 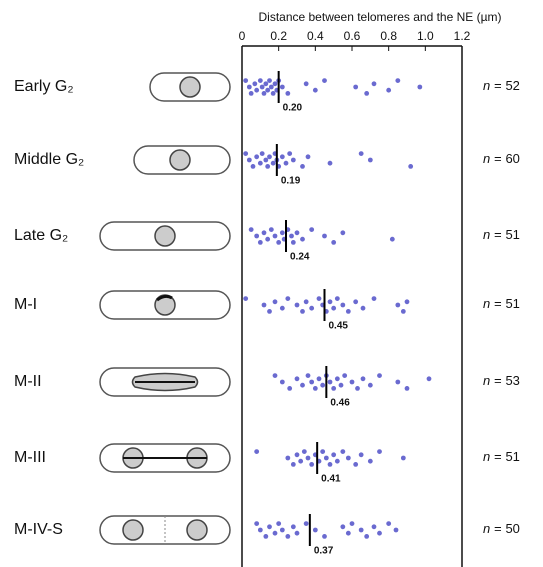 I want to click on x-tick-label: 0.8, so click(x=388, y=36).